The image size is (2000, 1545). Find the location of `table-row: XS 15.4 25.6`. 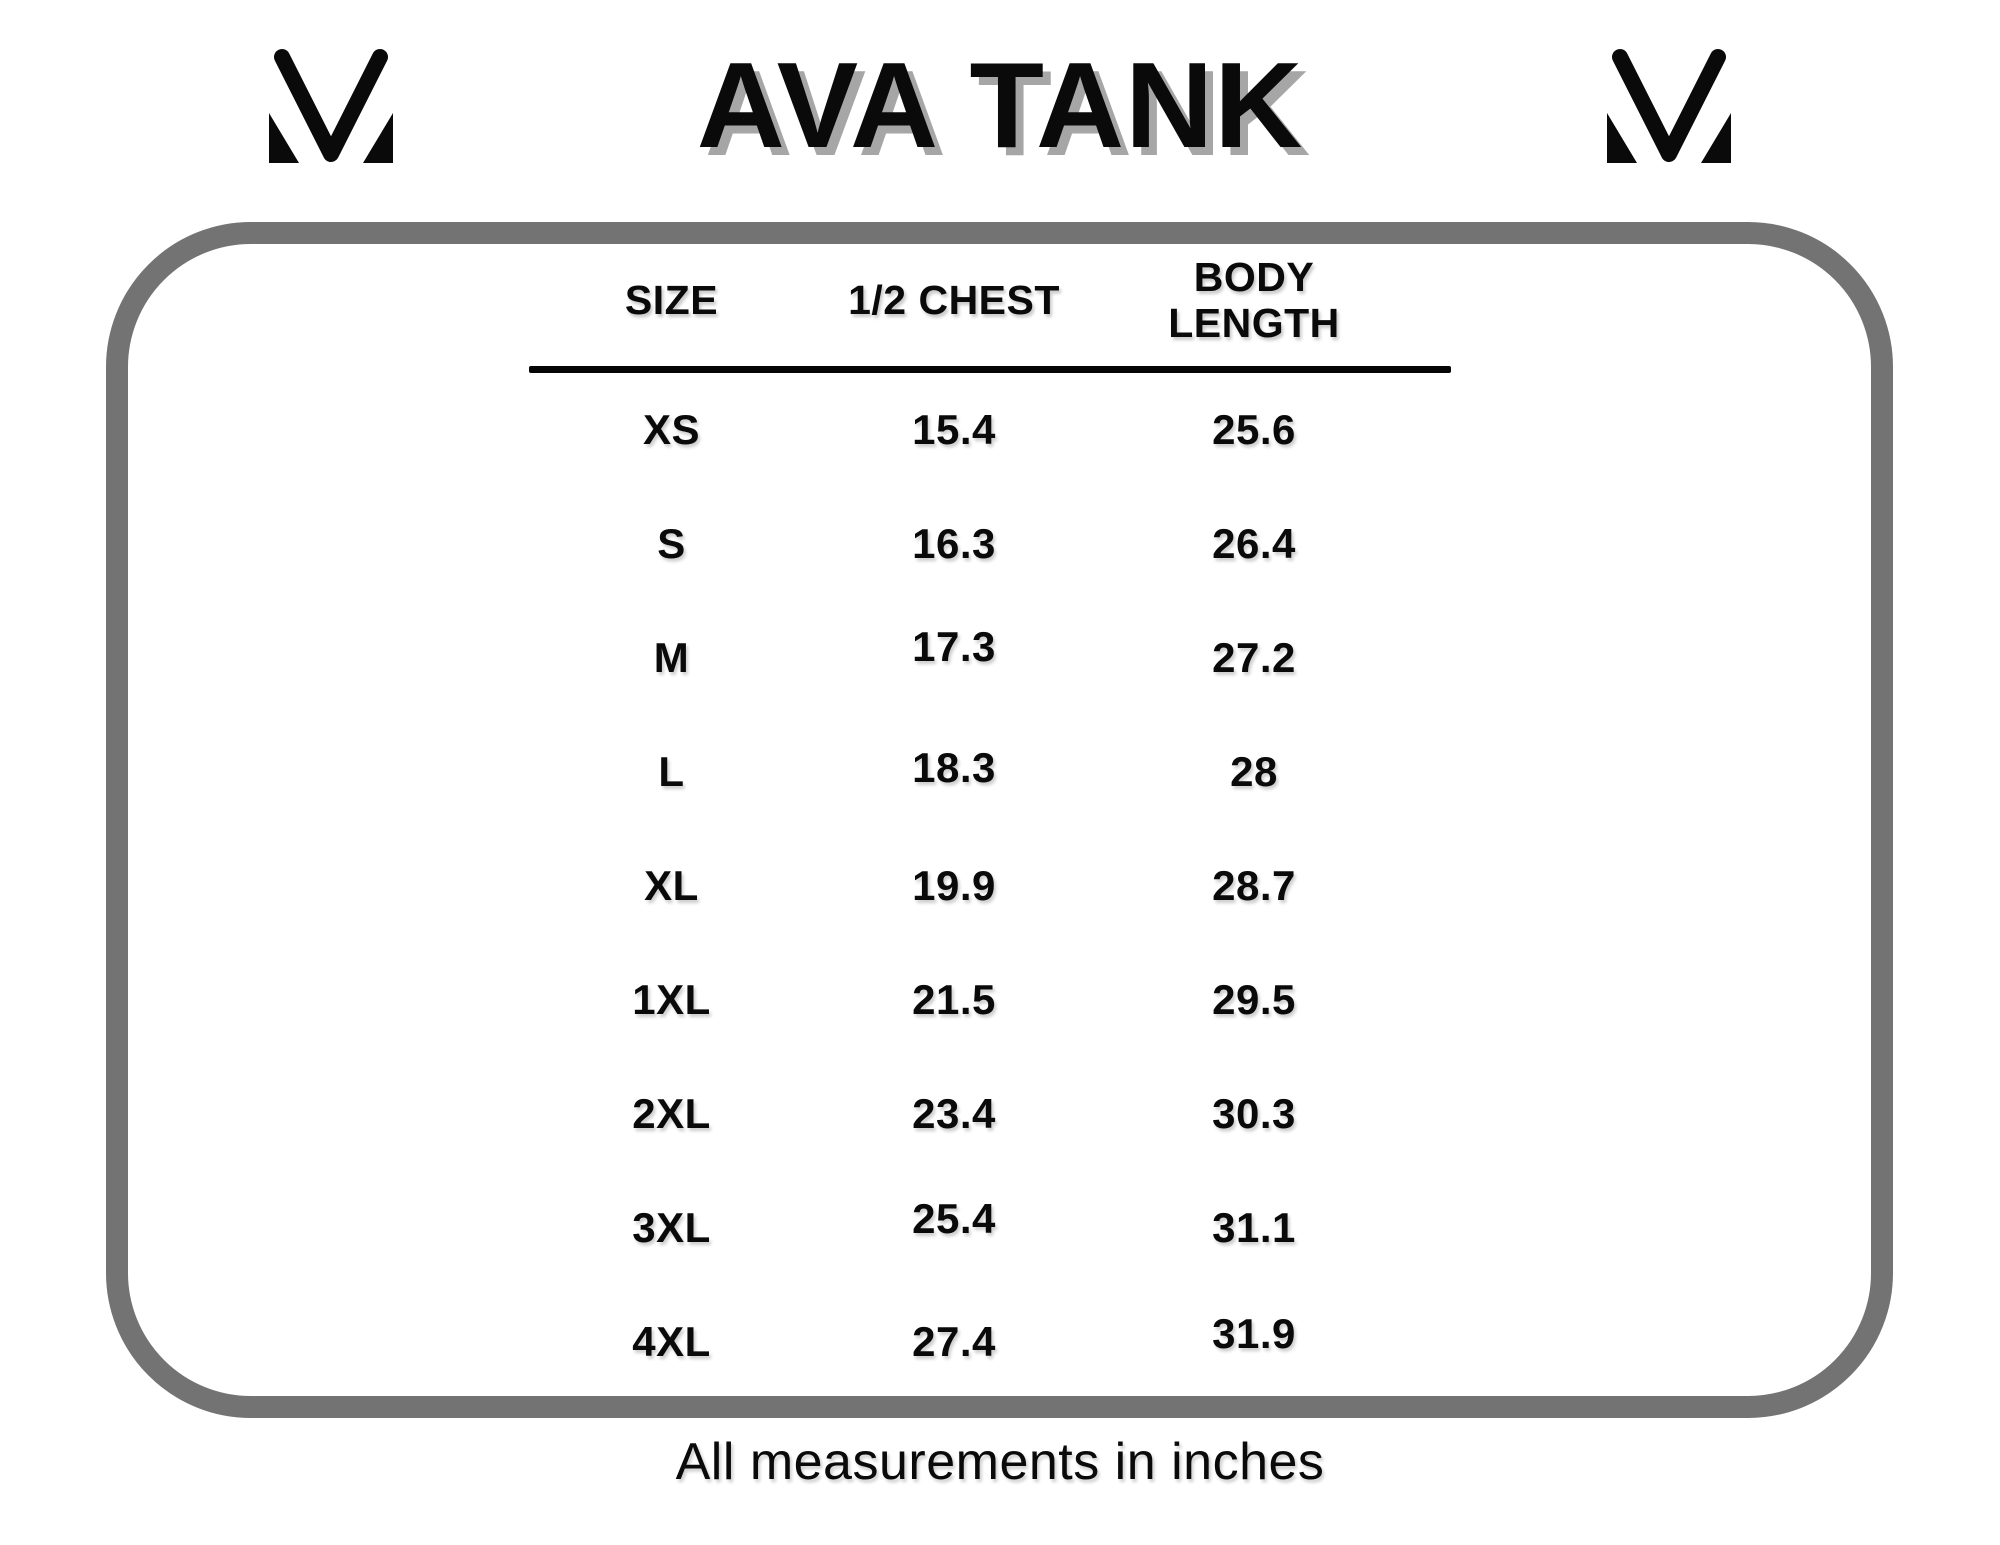

table-row: XS 15.4 25.6 is located at coordinates (990, 430).